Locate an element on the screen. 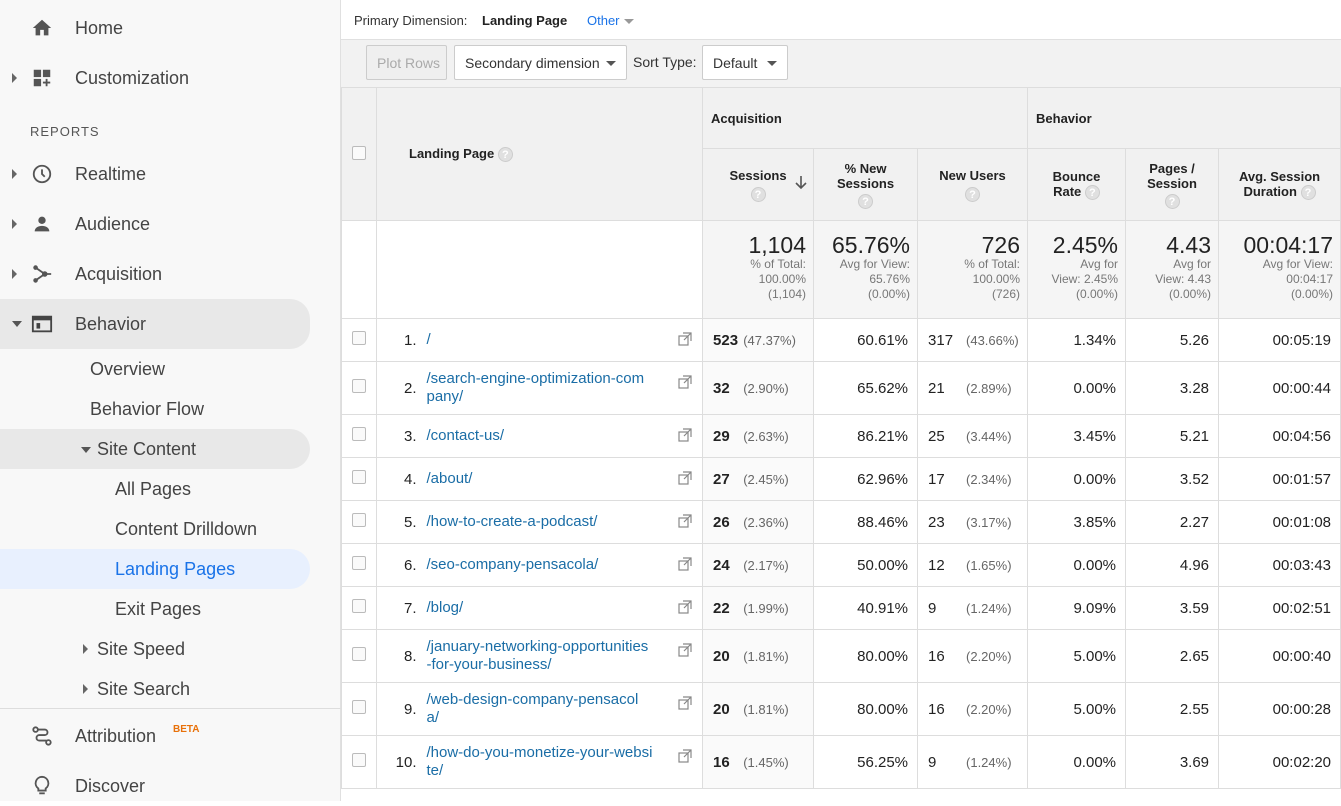  sort-desc-arrow-icon is located at coordinates (801, 184).